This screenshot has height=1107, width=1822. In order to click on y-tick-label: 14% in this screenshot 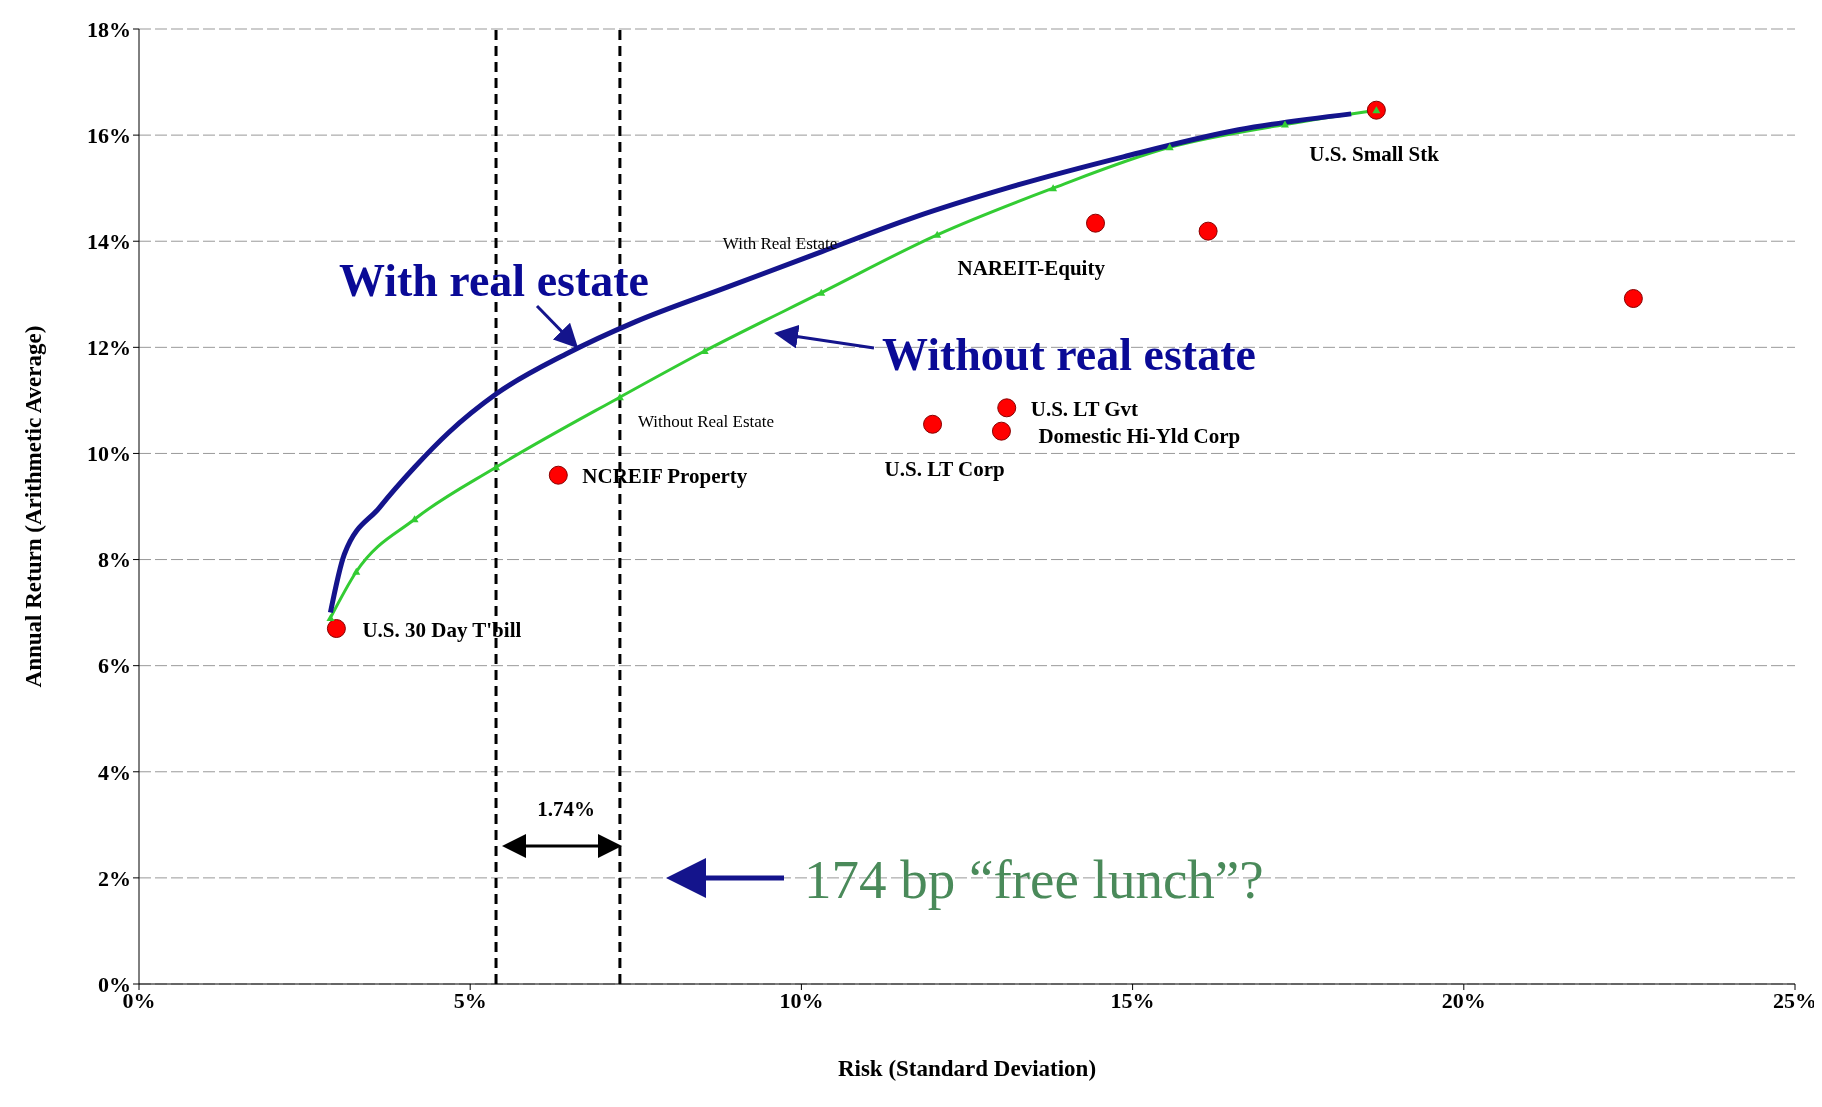, I will do `click(109, 242)`.